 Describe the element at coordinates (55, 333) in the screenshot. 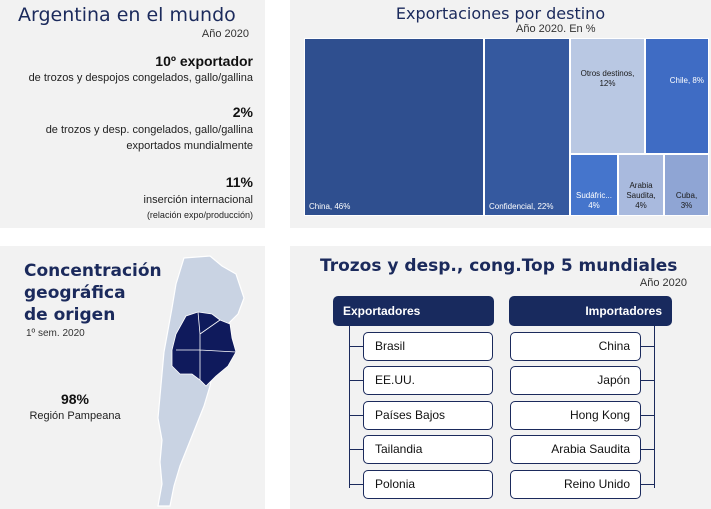

I see `period-label: 1º sem. 2020` at that location.